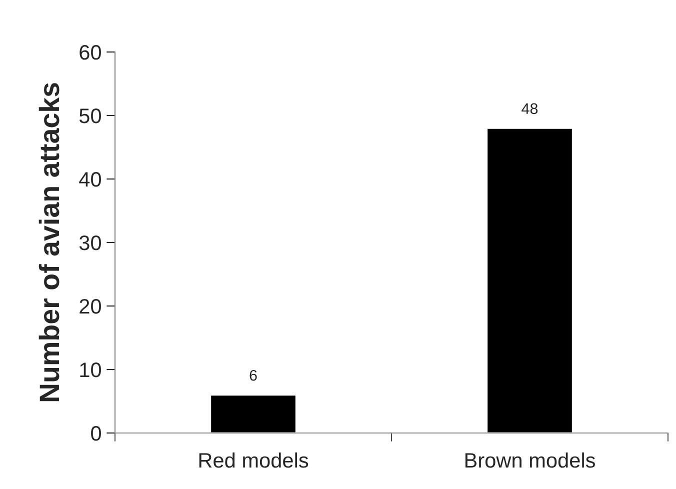  I want to click on y-tick-label: 0, so click(96, 433).